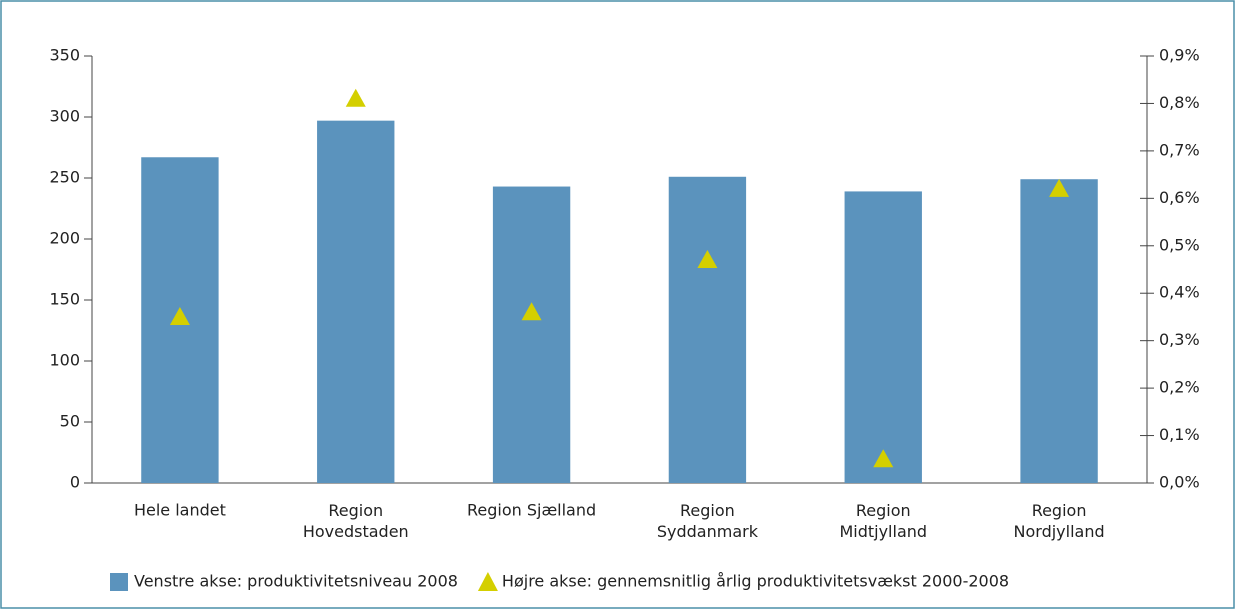 This screenshot has height=610, width=1236. Describe the element at coordinates (1179, 339) in the screenshot. I see `y2-tick-label: 0,3%` at that location.